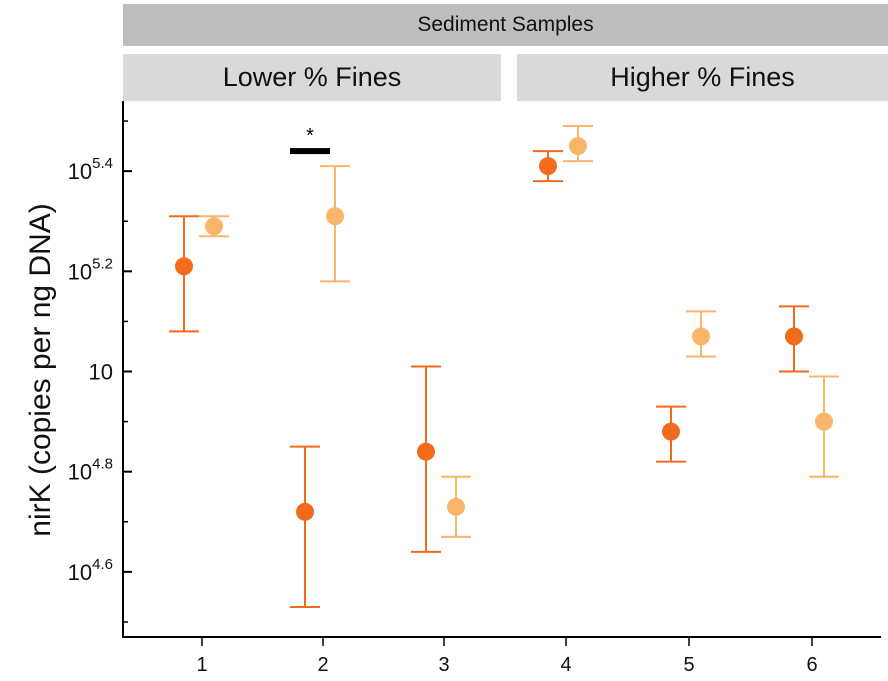 This screenshot has height=681, width=888. Describe the element at coordinates (310, 136) in the screenshot. I see `significance-marker: *` at that location.